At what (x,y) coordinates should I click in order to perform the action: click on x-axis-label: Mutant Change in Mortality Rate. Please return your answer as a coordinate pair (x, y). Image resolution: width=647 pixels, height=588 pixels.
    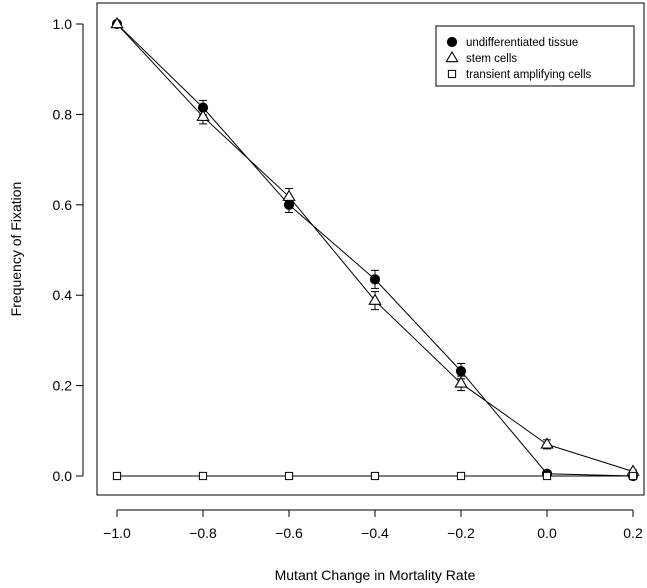
    Looking at the image, I should click on (375, 575).